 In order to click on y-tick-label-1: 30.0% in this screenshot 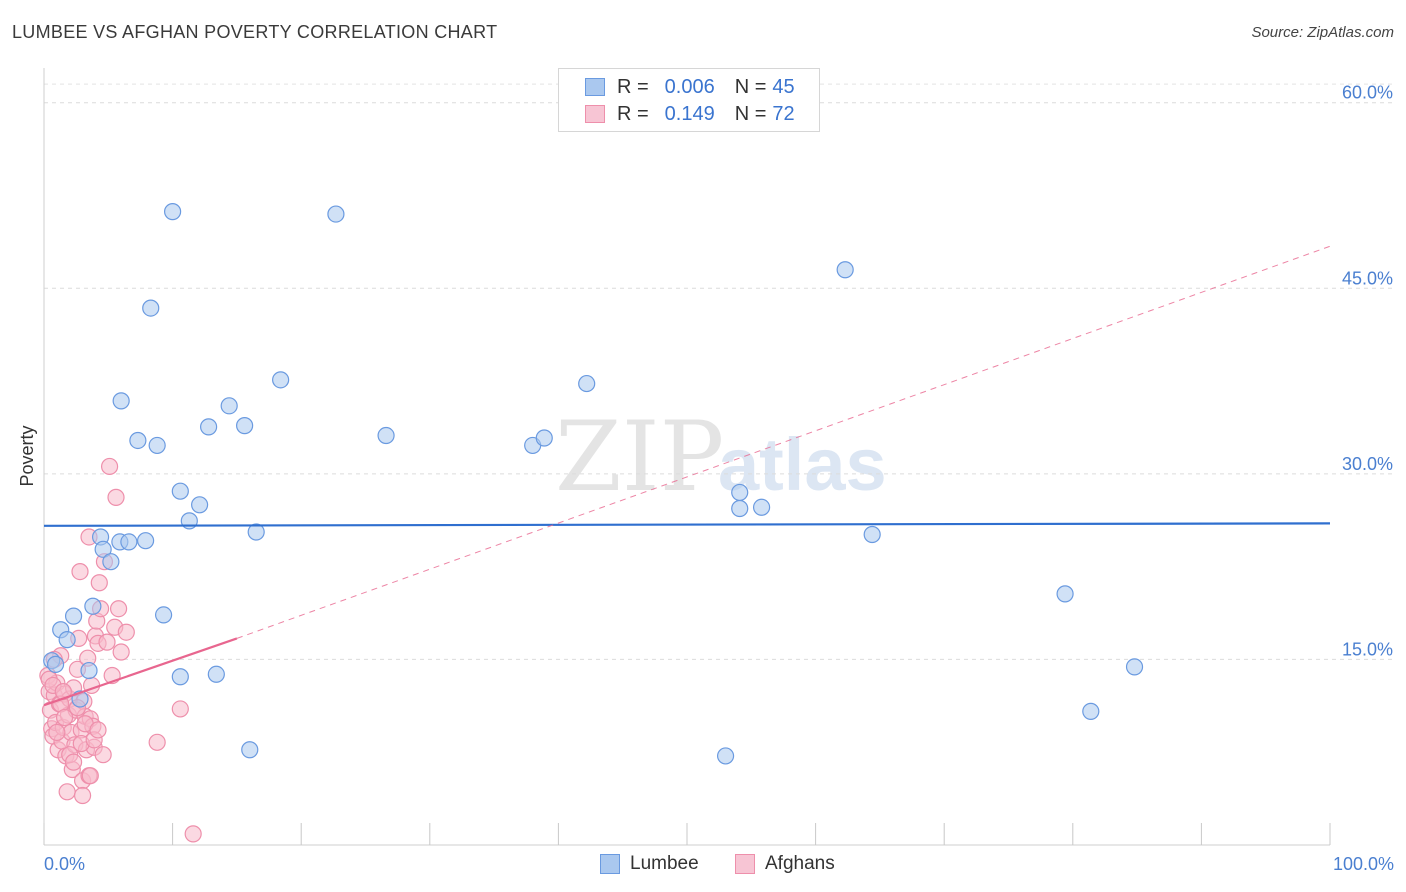, I will do `click(1367, 464)`.